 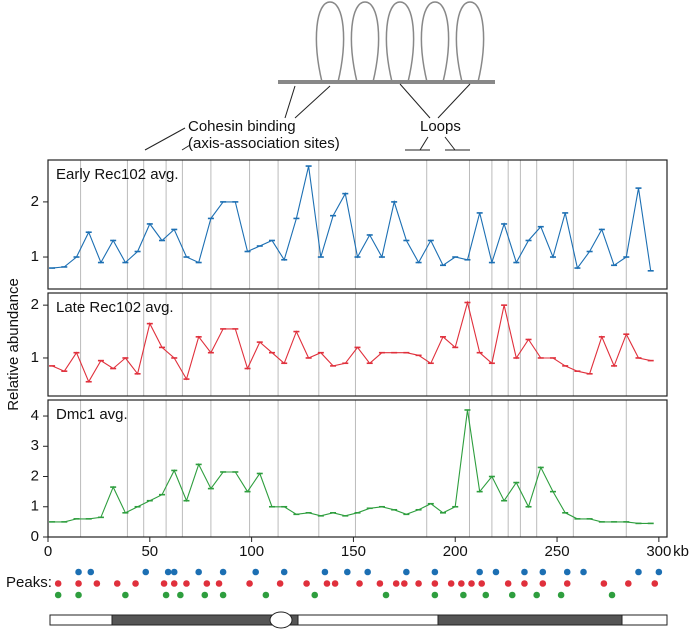 I want to click on panel-label: Dmc1 avg., so click(x=92, y=414).